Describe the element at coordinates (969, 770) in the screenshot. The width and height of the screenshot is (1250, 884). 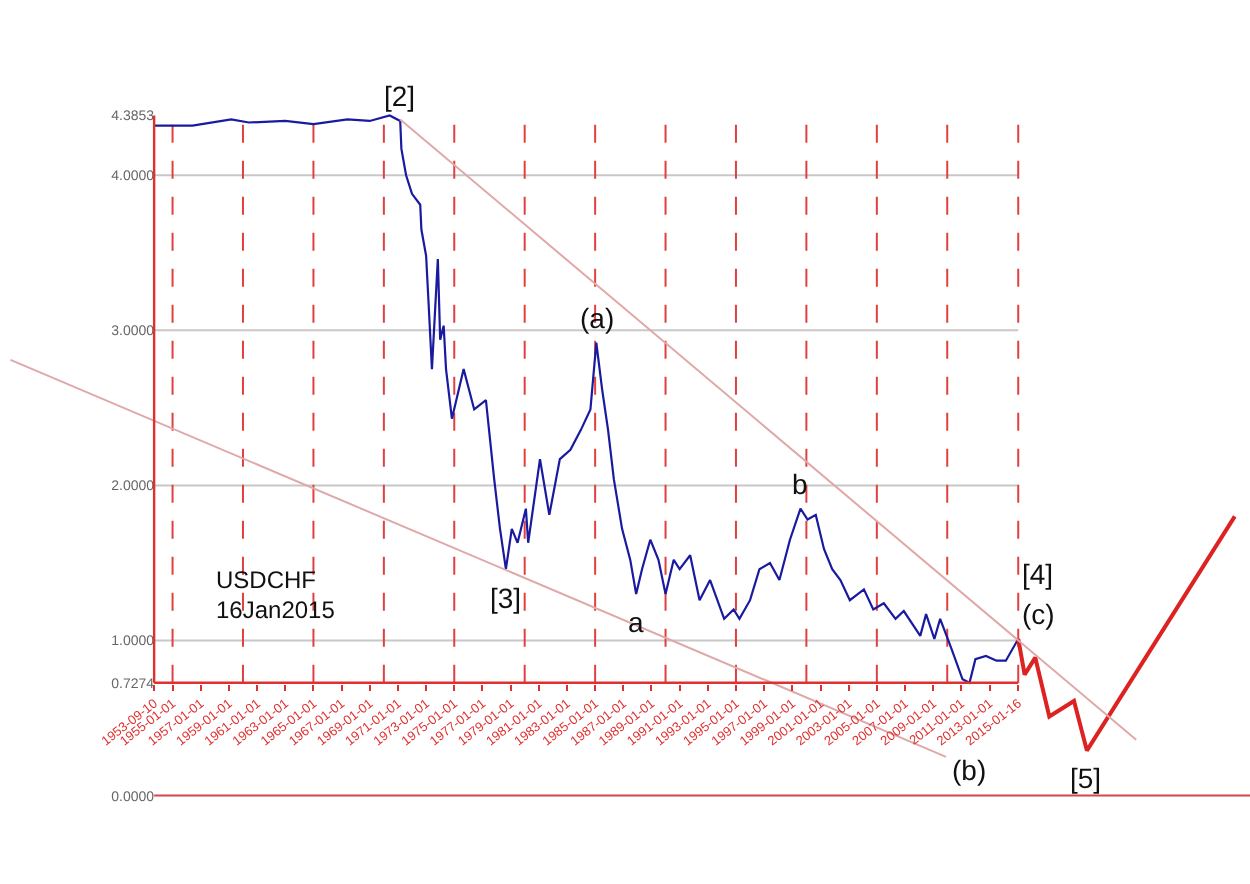
I see `annotation: (b)` at that location.